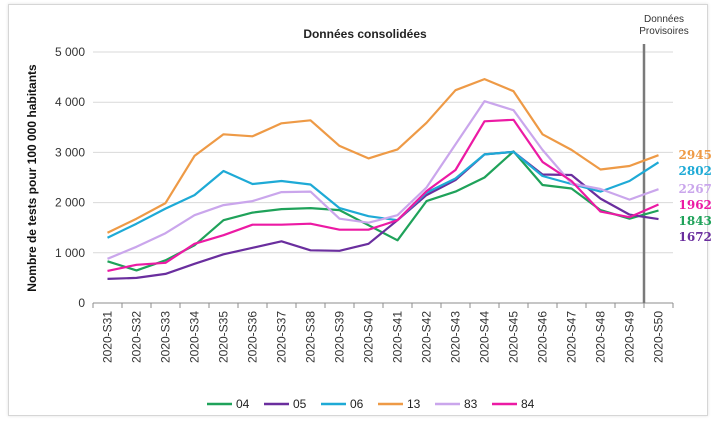 The height and width of the screenshot is (421, 713). Describe the element at coordinates (485, 337) in the screenshot. I see `x-tick-label: 2020-S44` at that location.